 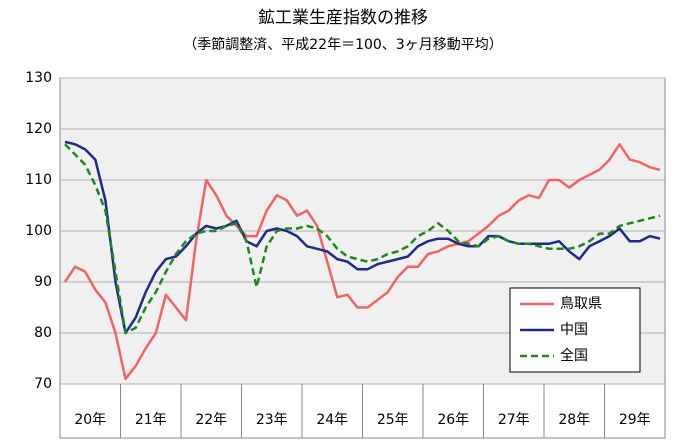 What do you see at coordinates (90, 420) in the screenshot?
I see `x-tick-label: 20年` at bounding box center [90, 420].